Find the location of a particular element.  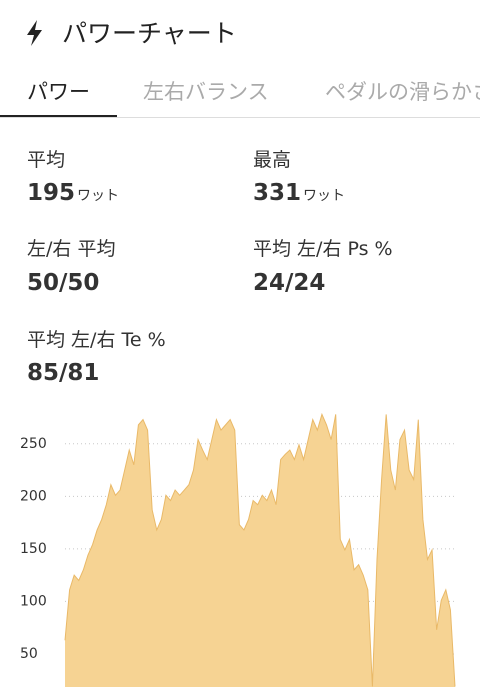

stat-value: 50/50 is located at coordinates (63, 283).